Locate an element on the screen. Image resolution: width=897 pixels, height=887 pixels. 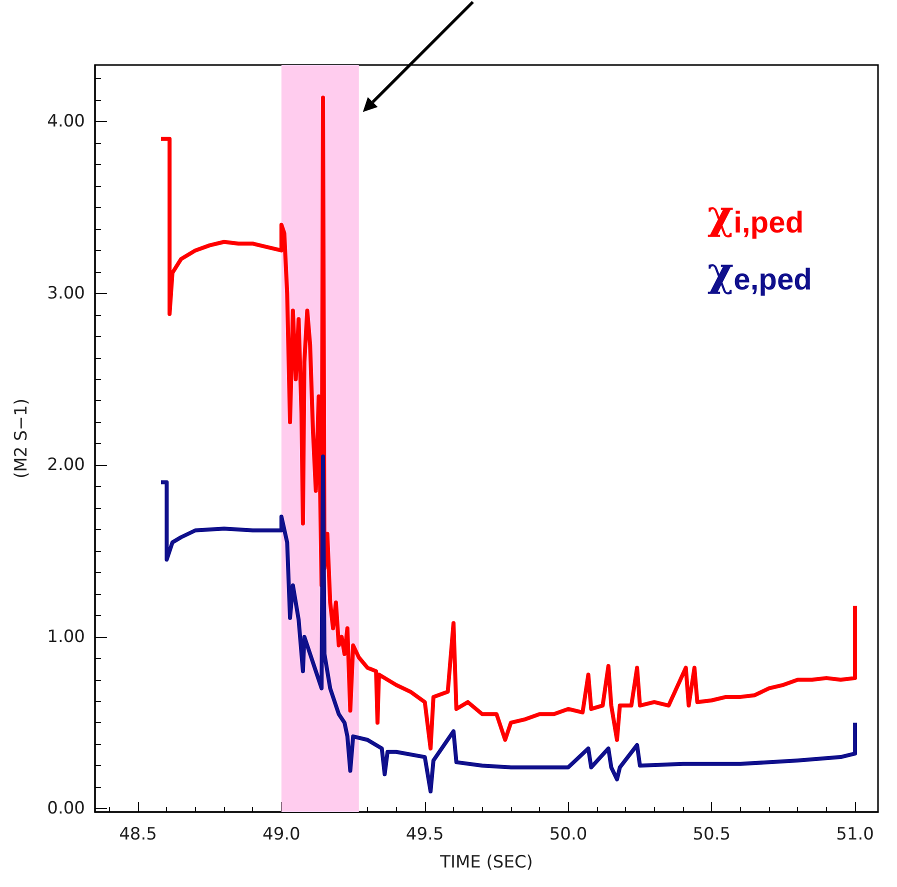
y-axis-title: (M2 S−1) is located at coordinates (22, 438).